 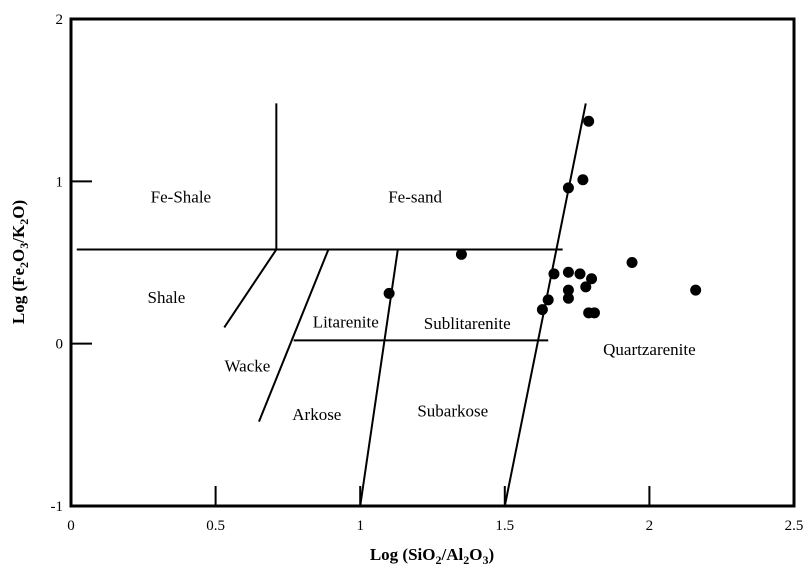 What do you see at coordinates (346, 321) in the screenshot?
I see `field-label-litarenite: Litarenite` at bounding box center [346, 321].